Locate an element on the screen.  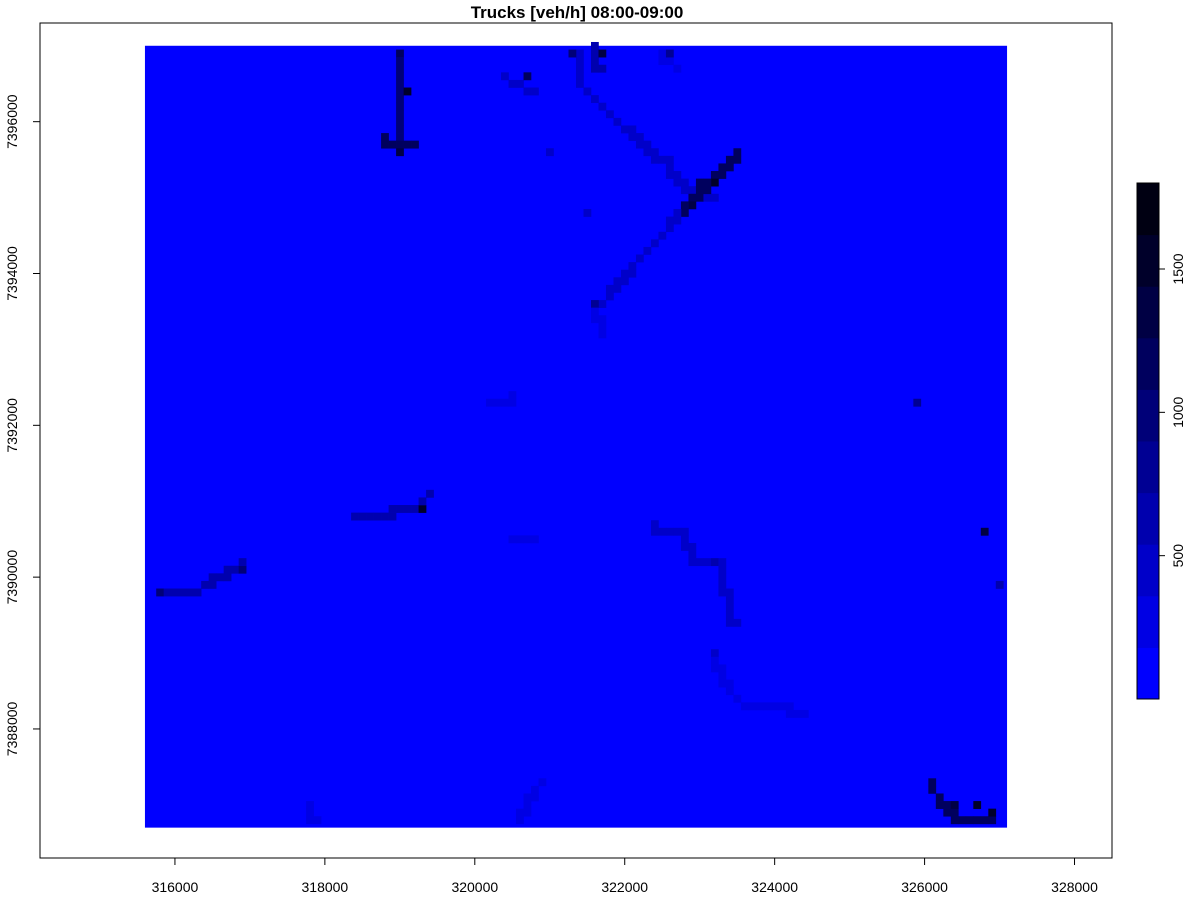
y-tick-label: 7394000 is located at coordinates (12, 273).